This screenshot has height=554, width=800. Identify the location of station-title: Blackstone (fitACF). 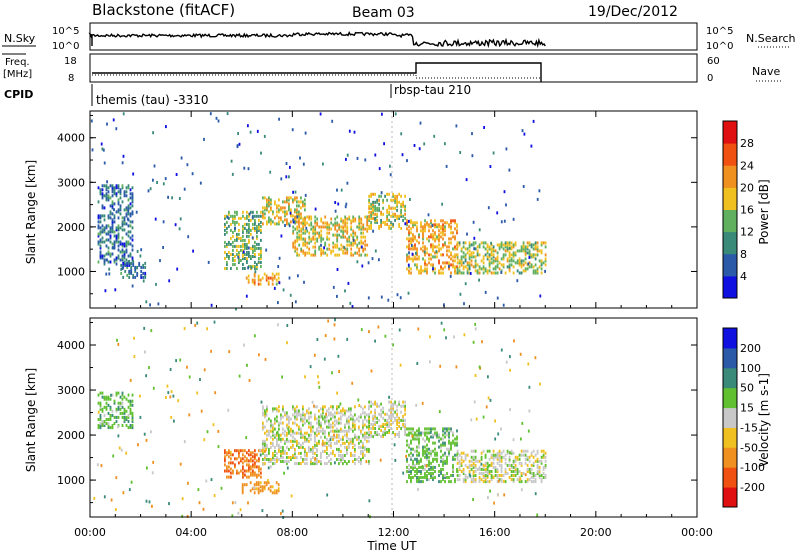
(163, 10).